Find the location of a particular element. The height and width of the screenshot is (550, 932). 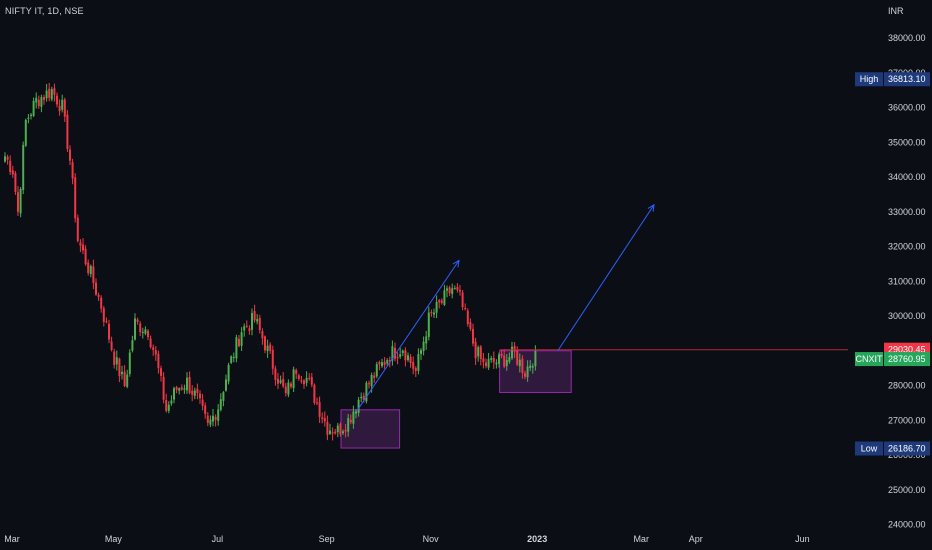

time-axis: Mar May Jul Sep Nov 2023 Mar Apr Jun is located at coordinates (406, 539).